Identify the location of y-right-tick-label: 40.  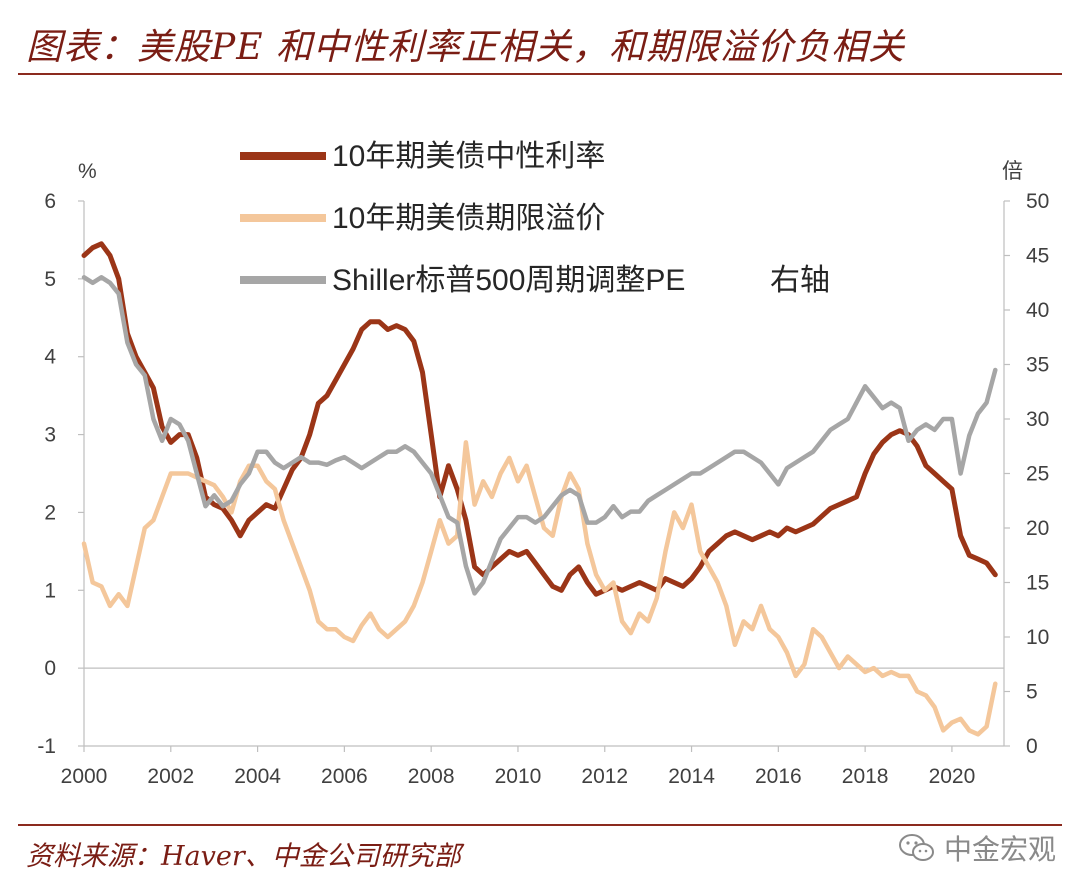
(1037, 310).